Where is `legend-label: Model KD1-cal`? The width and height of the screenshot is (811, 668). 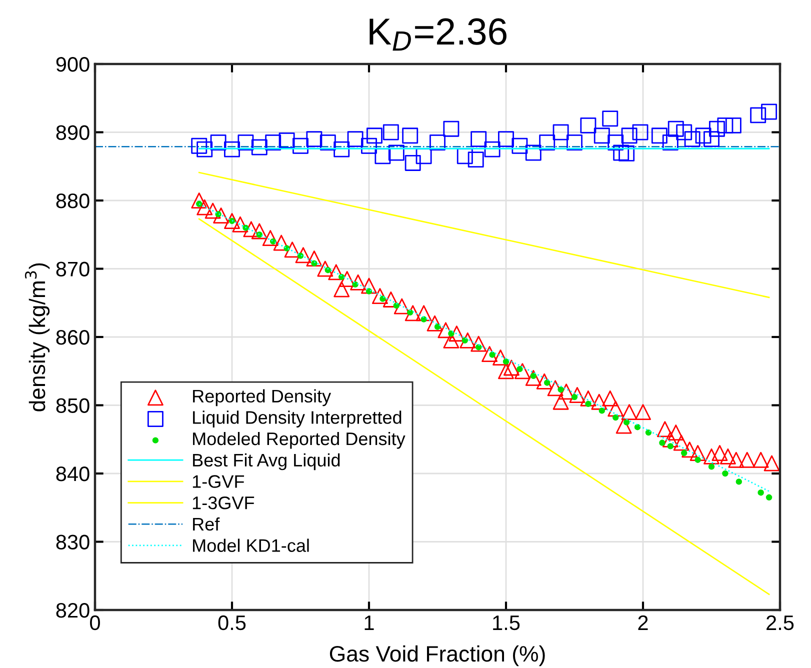 legend-label: Model KD1-cal is located at coordinates (251, 545).